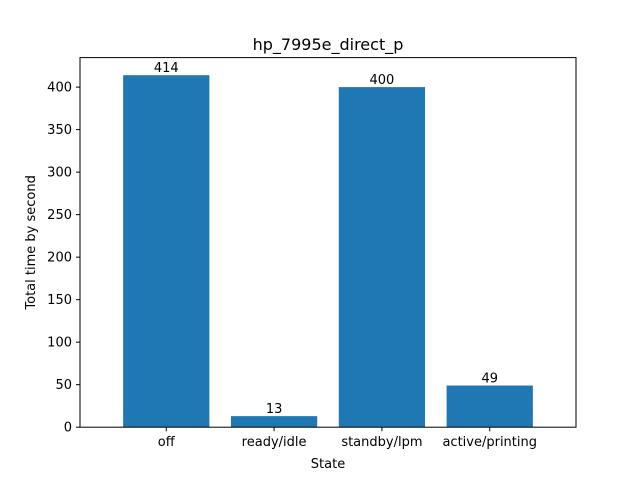  I want to click on y-tick-label: 150, so click(59, 300).